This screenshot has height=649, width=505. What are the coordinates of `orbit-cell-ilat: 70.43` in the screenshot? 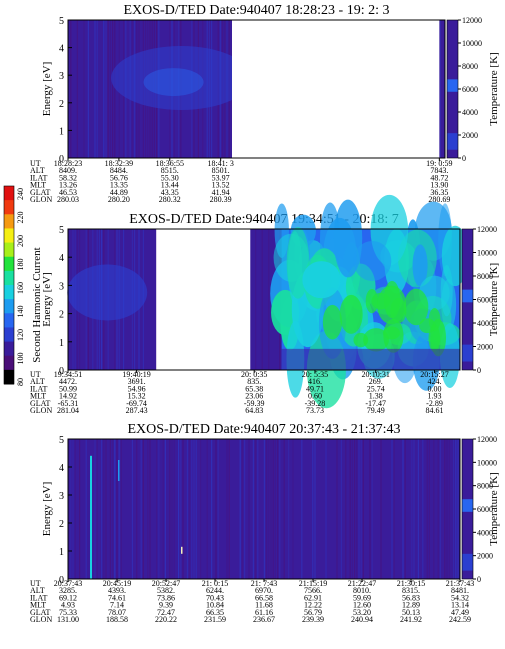 It's located at (215, 597).